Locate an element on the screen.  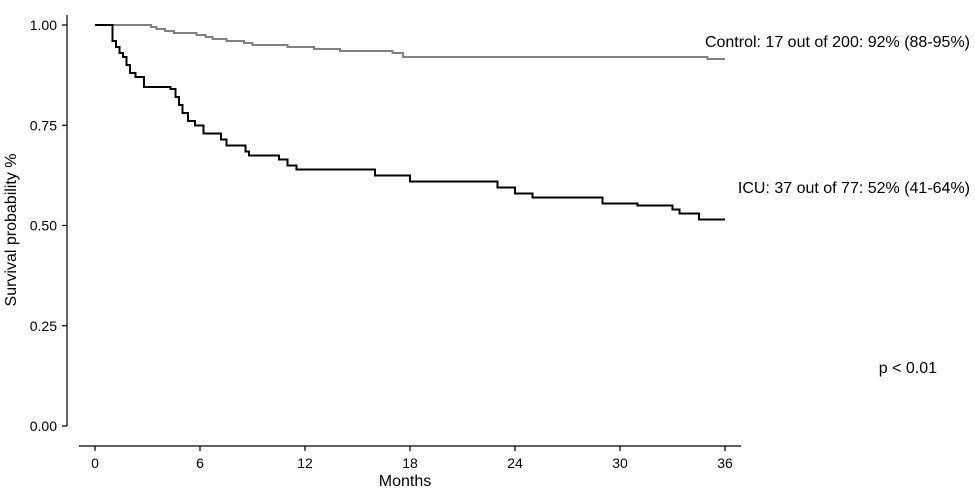
x-tick-label: 36 is located at coordinates (725, 463).